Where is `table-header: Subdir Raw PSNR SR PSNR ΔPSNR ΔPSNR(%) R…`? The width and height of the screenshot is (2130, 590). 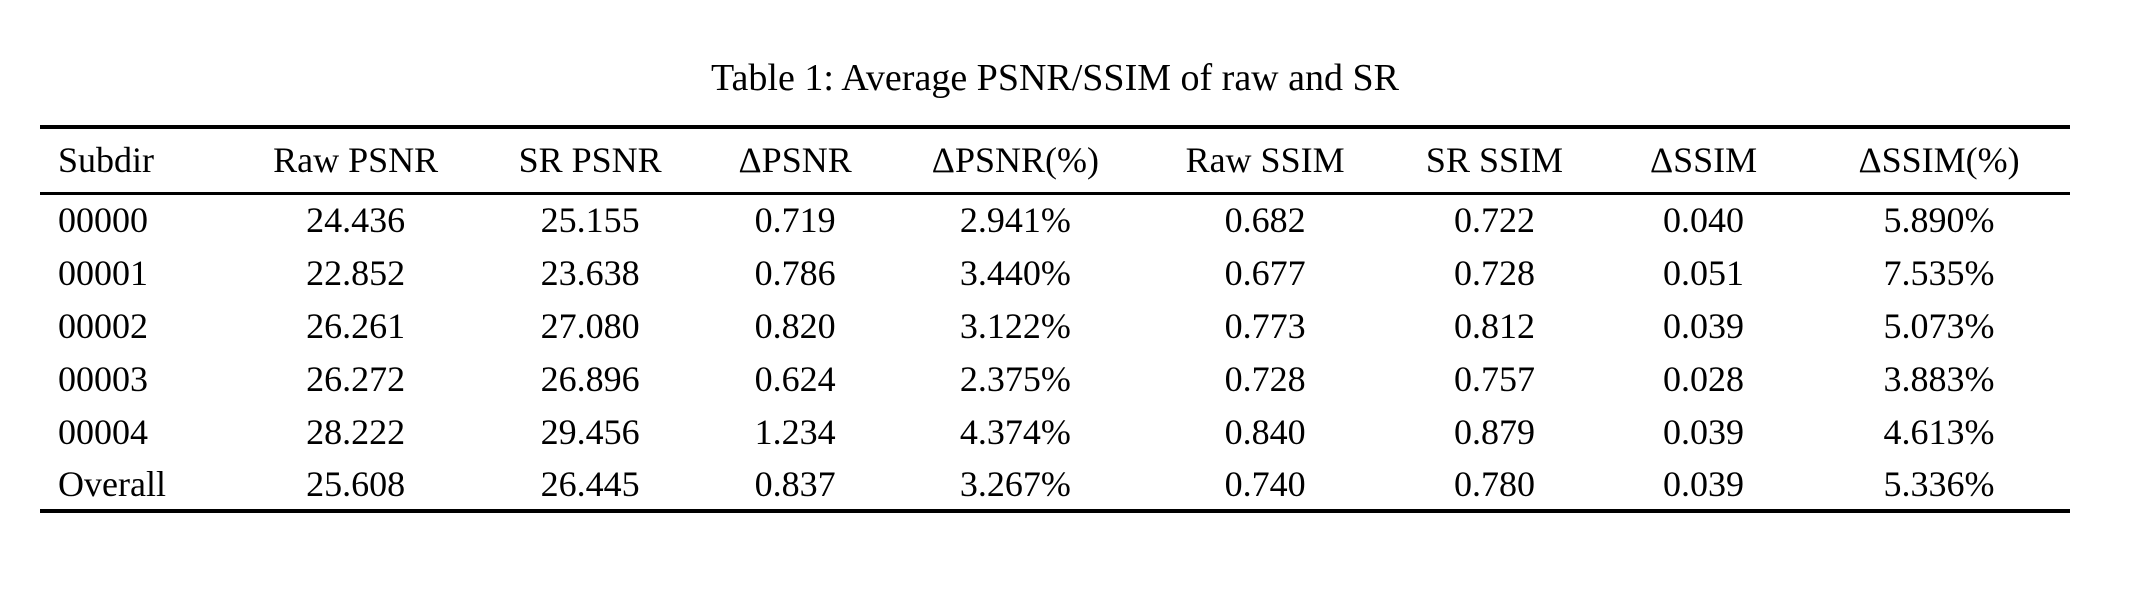 table-header: Subdir Raw PSNR SR PSNR ΔPSNR ΔPSNR(%) R… is located at coordinates (1055, 160).